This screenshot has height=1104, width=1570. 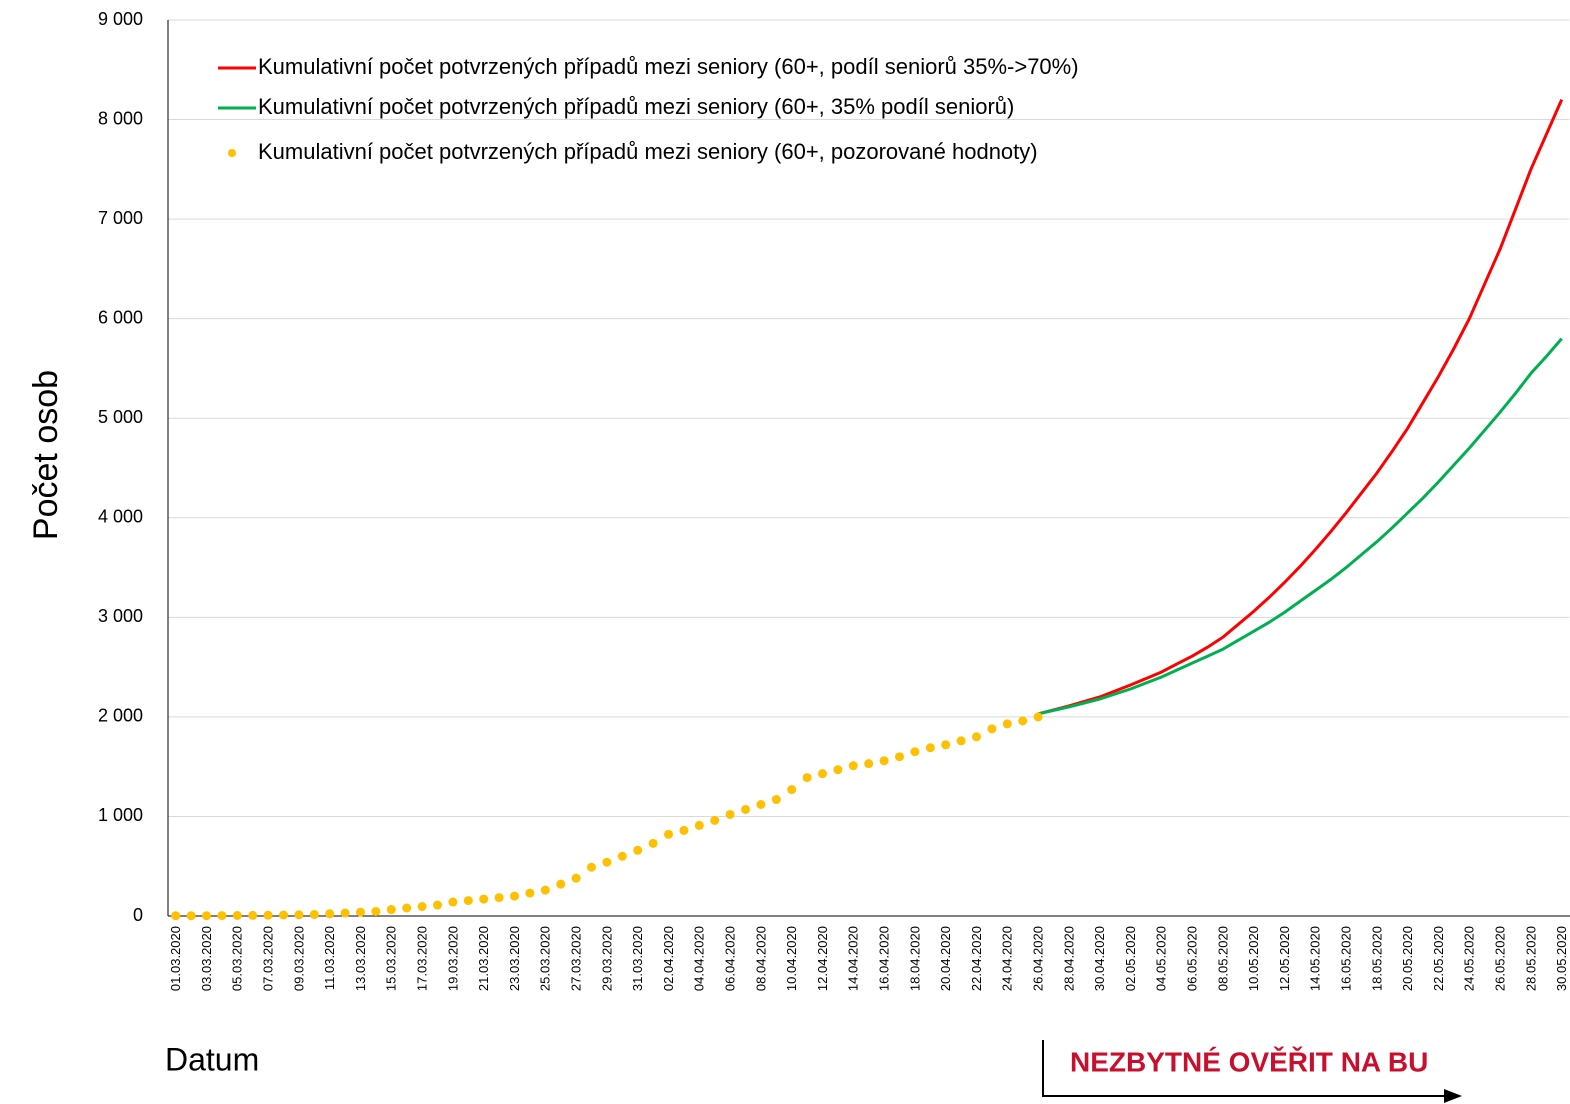 What do you see at coordinates (606, 958) in the screenshot?
I see `x-tick-label: 29.03.2020` at bounding box center [606, 958].